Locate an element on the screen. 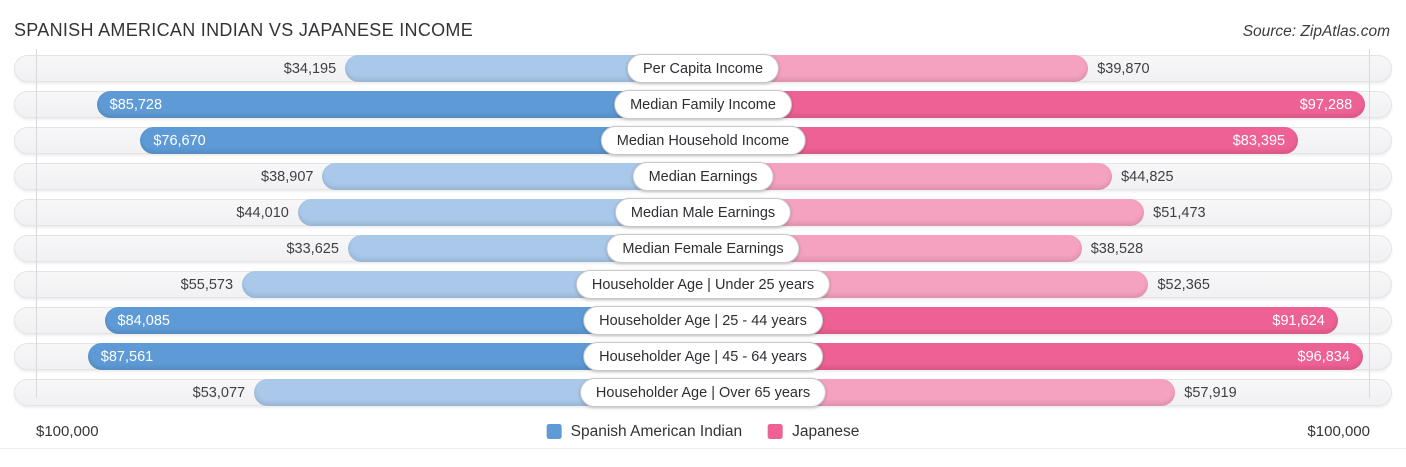 This screenshot has width=1406, height=467. bar-spanish-american-indian: $85,728 is located at coordinates (399, 104).